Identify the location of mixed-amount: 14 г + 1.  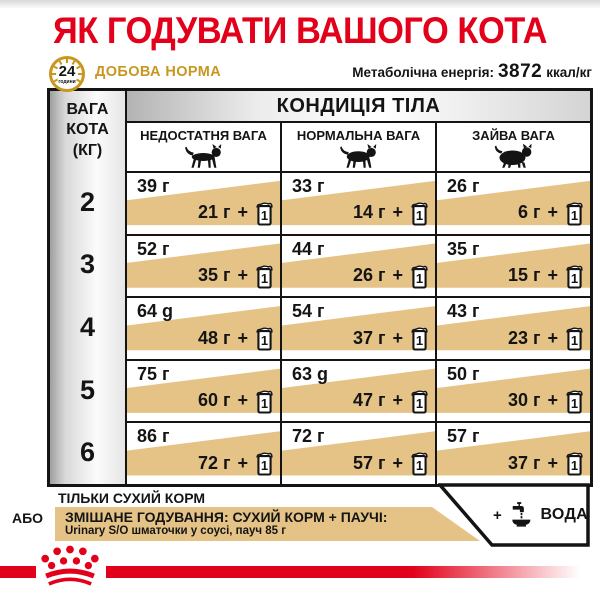
(391, 213).